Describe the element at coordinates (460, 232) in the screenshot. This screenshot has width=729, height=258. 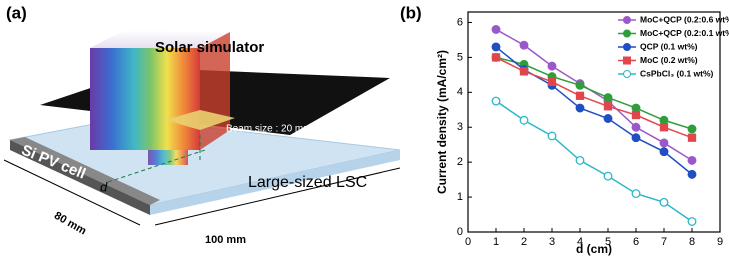
I see `y-tick-label: 0` at that location.